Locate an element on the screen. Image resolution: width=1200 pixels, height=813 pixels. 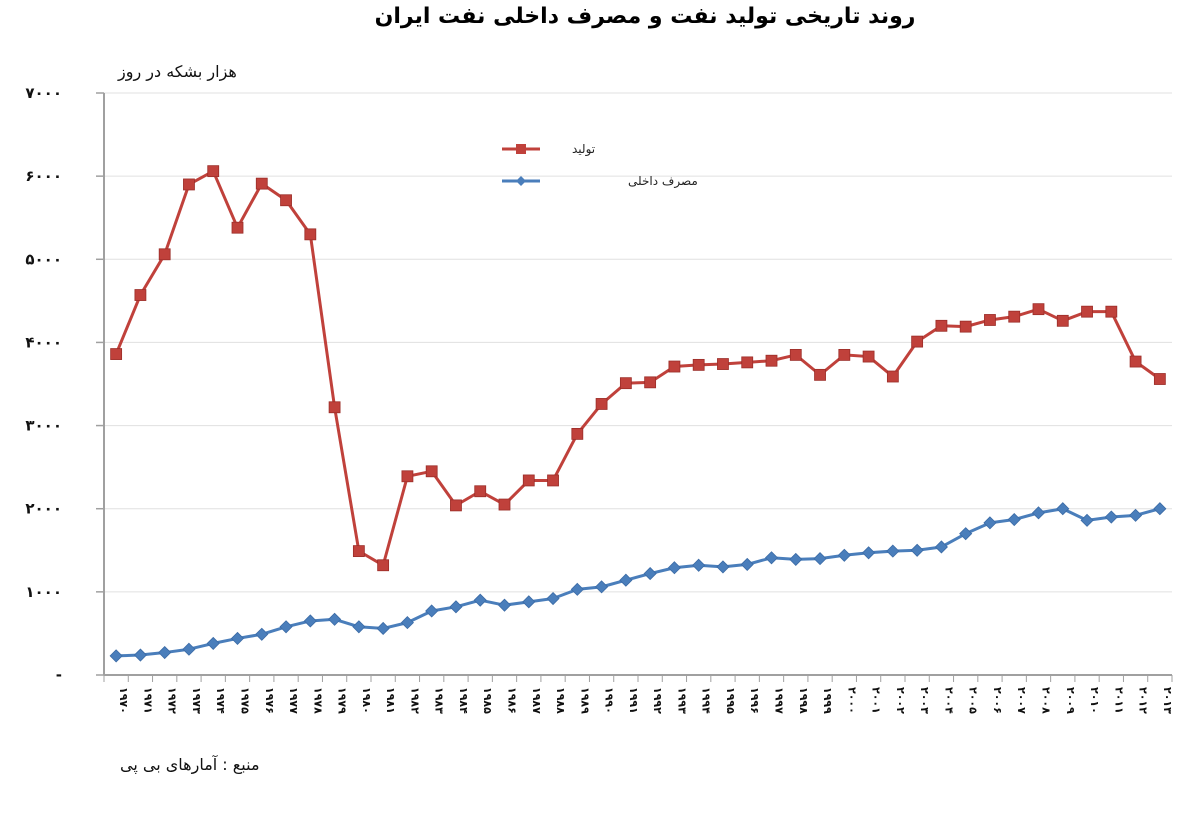
x-tick-label: ۲۰۱۲ is located at coordinates (1143, 700).